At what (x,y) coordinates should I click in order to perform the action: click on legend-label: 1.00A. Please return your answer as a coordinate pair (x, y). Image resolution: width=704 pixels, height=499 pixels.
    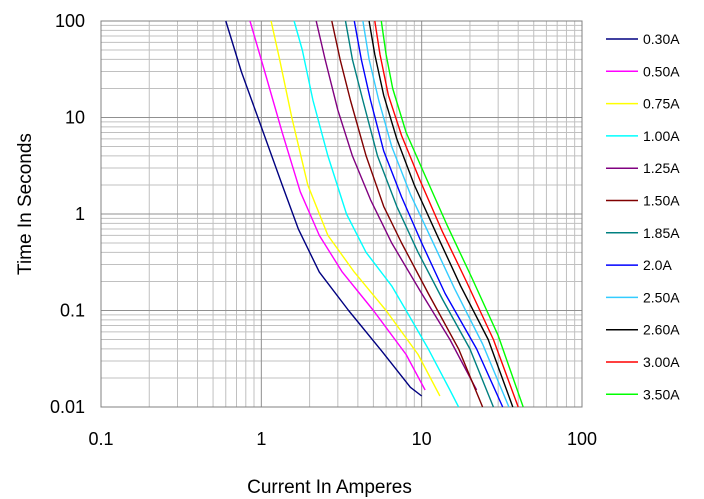
    Looking at the image, I should click on (661, 136).